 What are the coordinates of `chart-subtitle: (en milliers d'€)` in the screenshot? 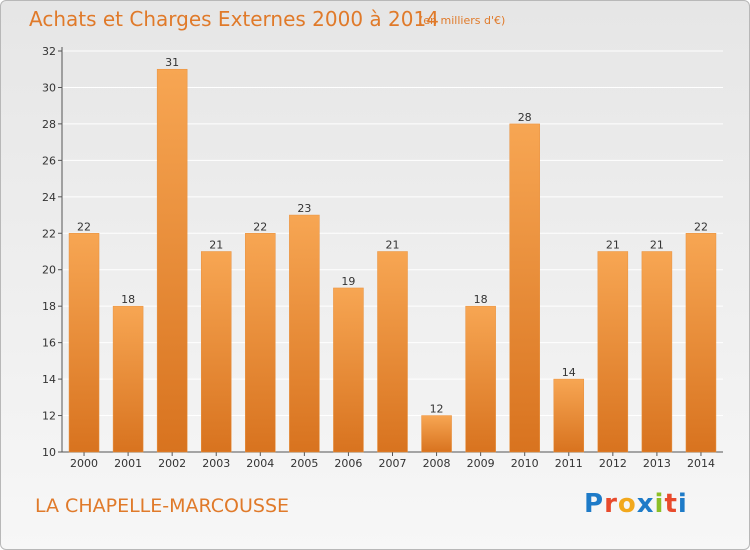 It's located at (462, 20).